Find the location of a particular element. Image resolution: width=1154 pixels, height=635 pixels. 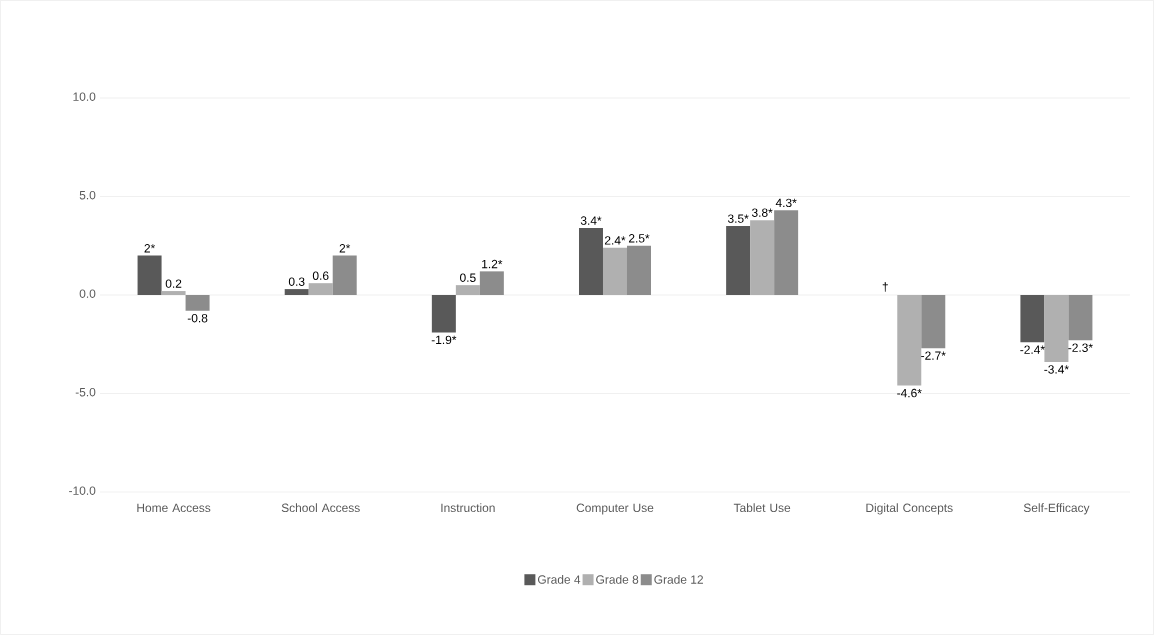

data-label: 3.8* is located at coordinates (762, 212).